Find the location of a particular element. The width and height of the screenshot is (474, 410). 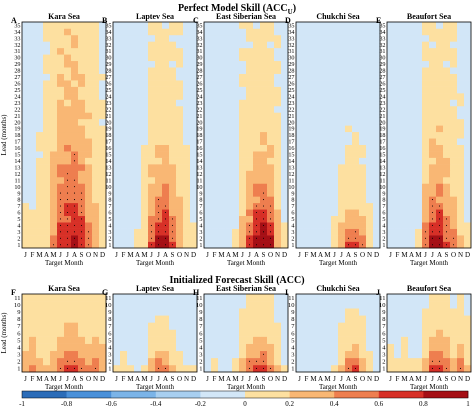

y-tick-label: 22 is located at coordinates (291, 109).